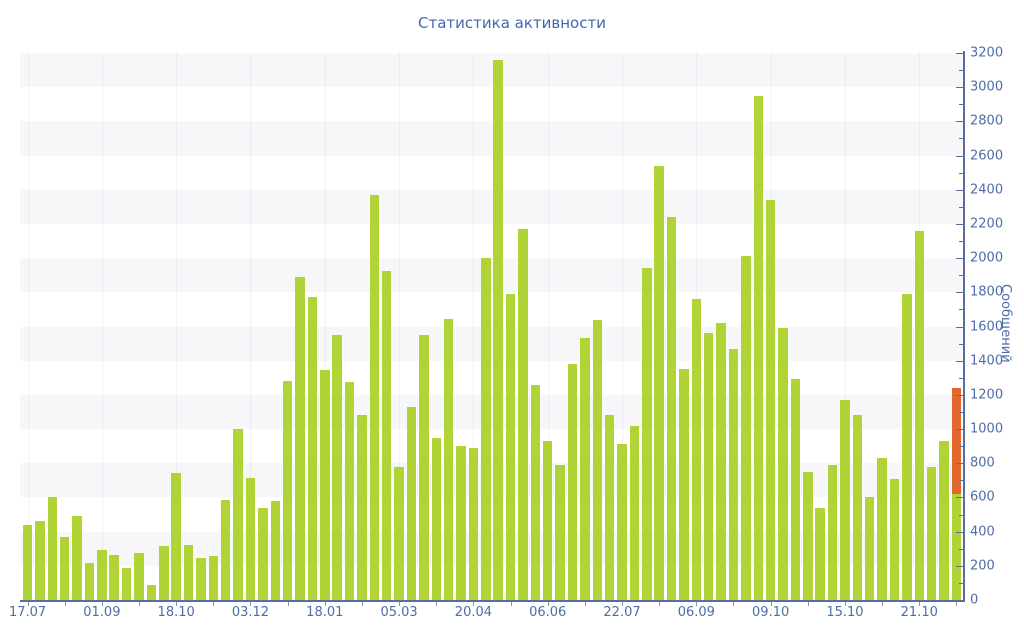  I want to click on x-axis-tick-label: 15.10, so click(845, 612).